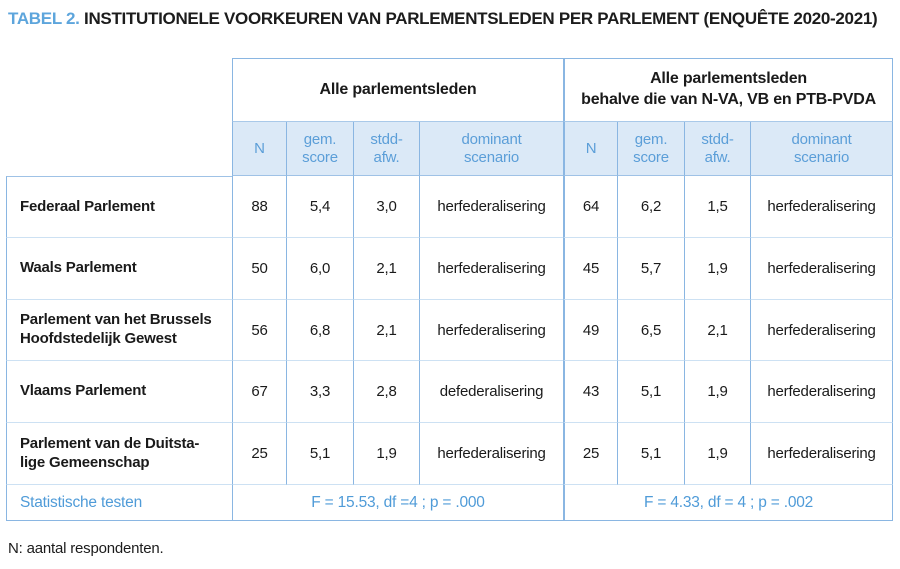 The width and height of the screenshot is (900, 569). I want to click on header-blank-cell, so click(119, 90).